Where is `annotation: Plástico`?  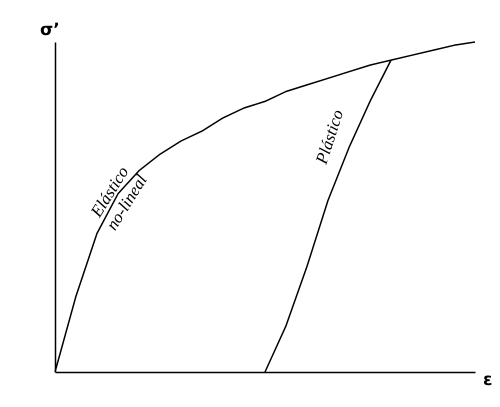 annotation: Plástico is located at coordinates (330, 137).